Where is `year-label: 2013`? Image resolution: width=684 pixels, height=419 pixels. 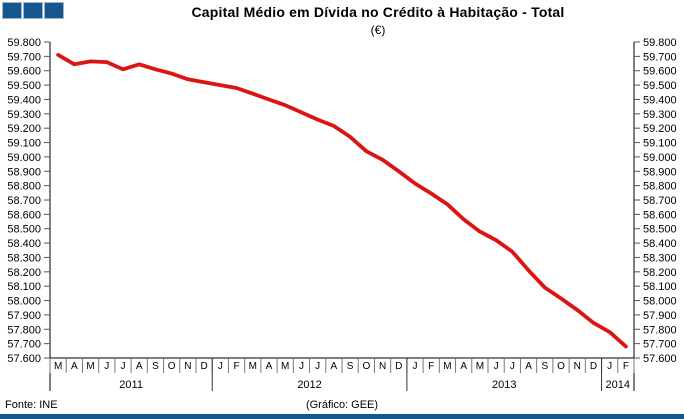
year-label: 2013 is located at coordinates (504, 385).